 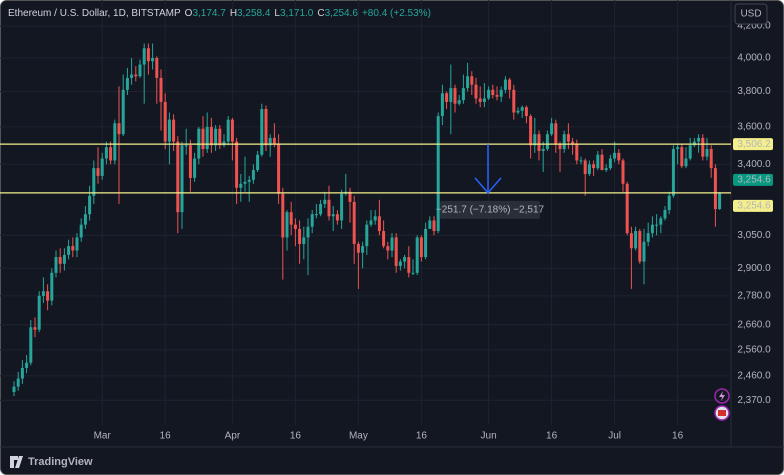 What do you see at coordinates (342, 13) in the screenshot?
I see `ohlc-value: 3,254.6` at bounding box center [342, 13].